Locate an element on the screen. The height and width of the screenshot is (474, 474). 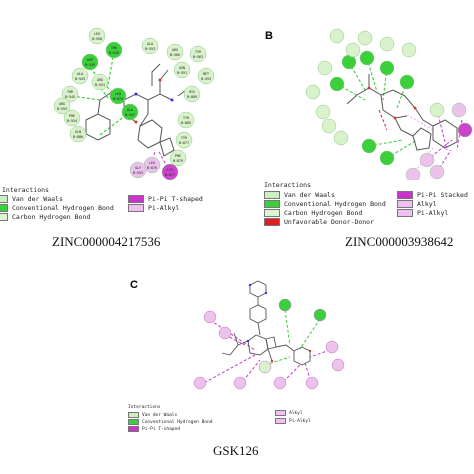
svg-text: ARG is located at coordinates (62, 104).